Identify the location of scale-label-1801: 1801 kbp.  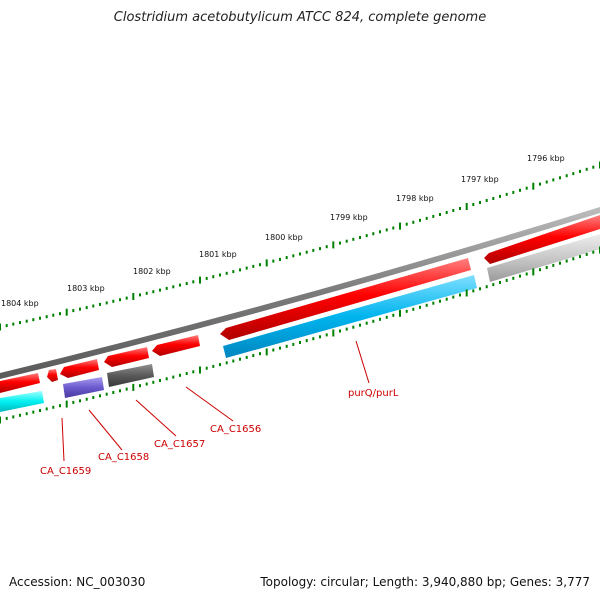
(218, 254).